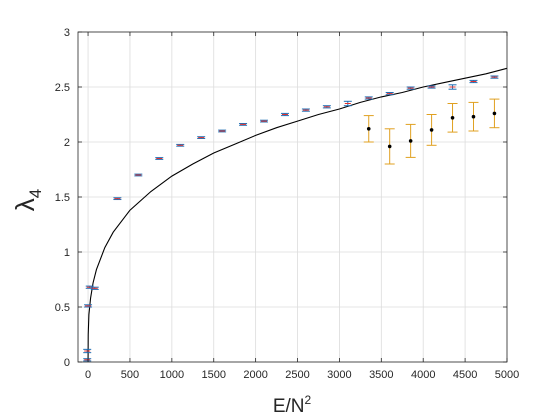 The image size is (560, 420). Describe the element at coordinates (255, 375) in the screenshot. I see `x-tick-label: 2000` at that location.